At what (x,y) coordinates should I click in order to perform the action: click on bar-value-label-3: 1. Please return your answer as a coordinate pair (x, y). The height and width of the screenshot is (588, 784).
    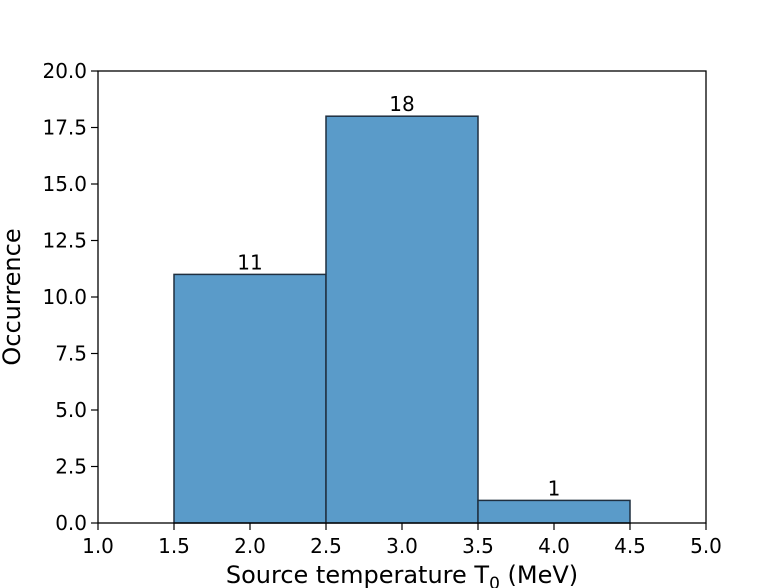
    Looking at the image, I should click on (554, 488).